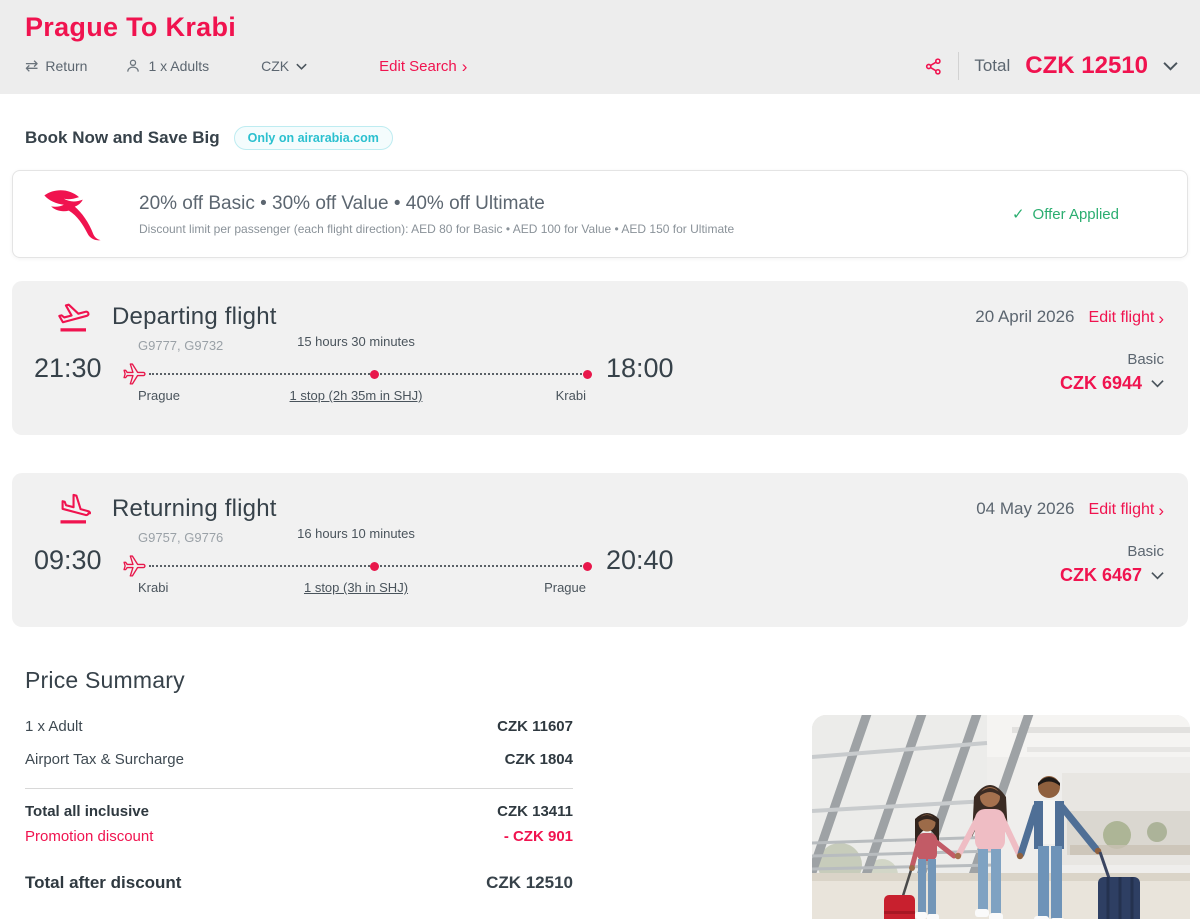 This screenshot has height=919, width=1200. Describe the element at coordinates (299, 836) in the screenshot. I see `promotion-discount-row: Promotion discount - CZK 901` at that location.